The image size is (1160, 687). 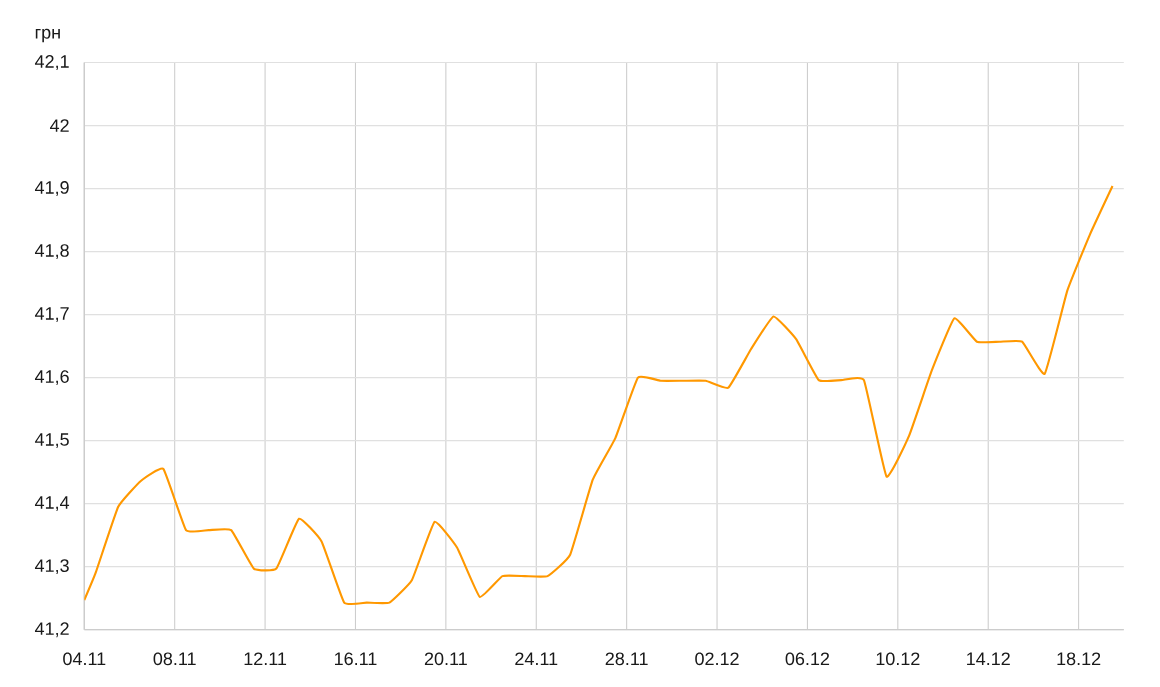 I want to click on y-tick-label: 41,5, so click(x=51, y=440).